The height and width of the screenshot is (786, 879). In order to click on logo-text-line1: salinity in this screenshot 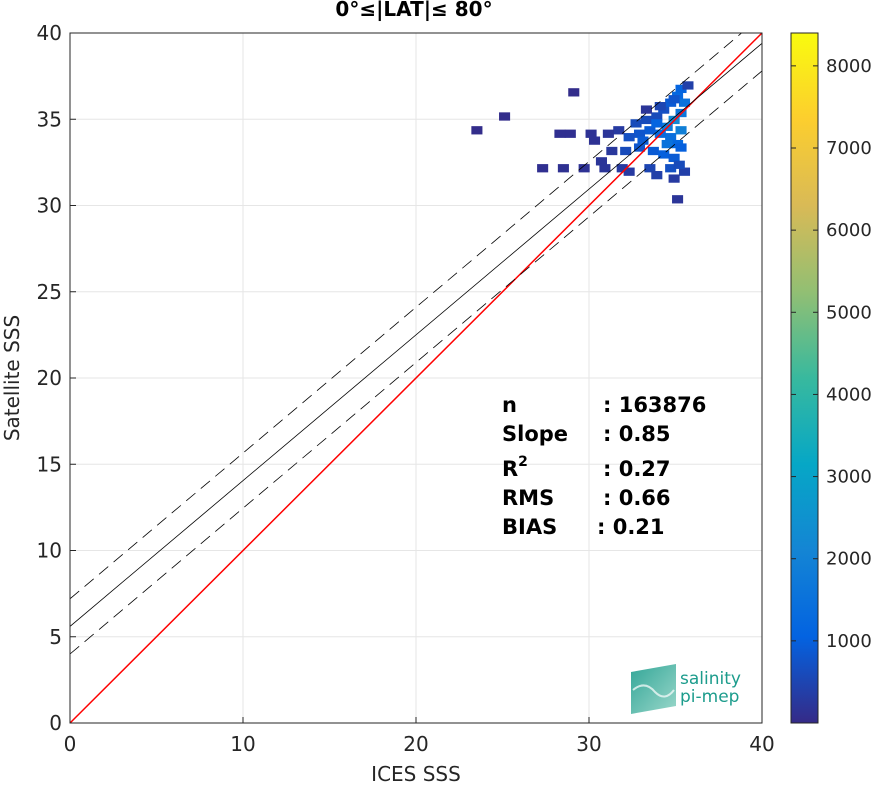, I will do `click(710, 679)`.